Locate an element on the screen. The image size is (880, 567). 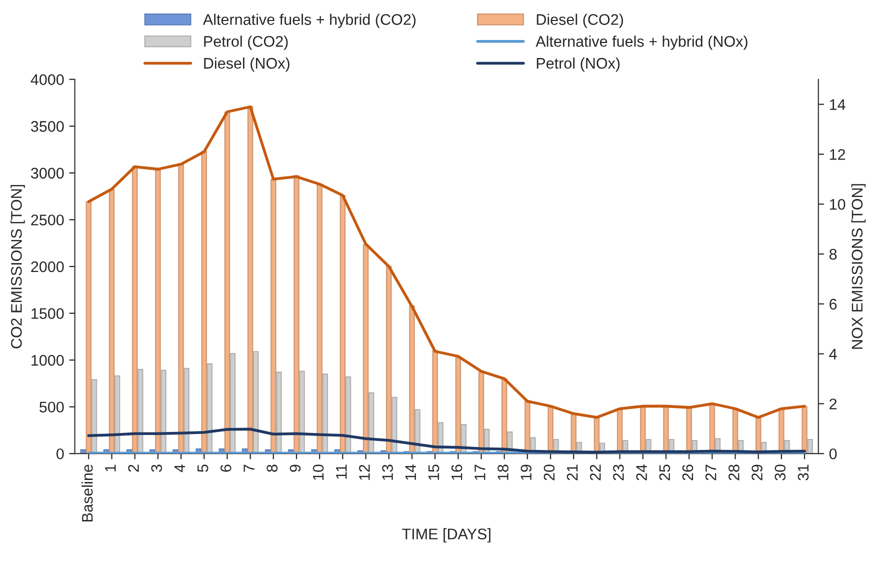
y-tick-label: 2500 is located at coordinates (47, 220).